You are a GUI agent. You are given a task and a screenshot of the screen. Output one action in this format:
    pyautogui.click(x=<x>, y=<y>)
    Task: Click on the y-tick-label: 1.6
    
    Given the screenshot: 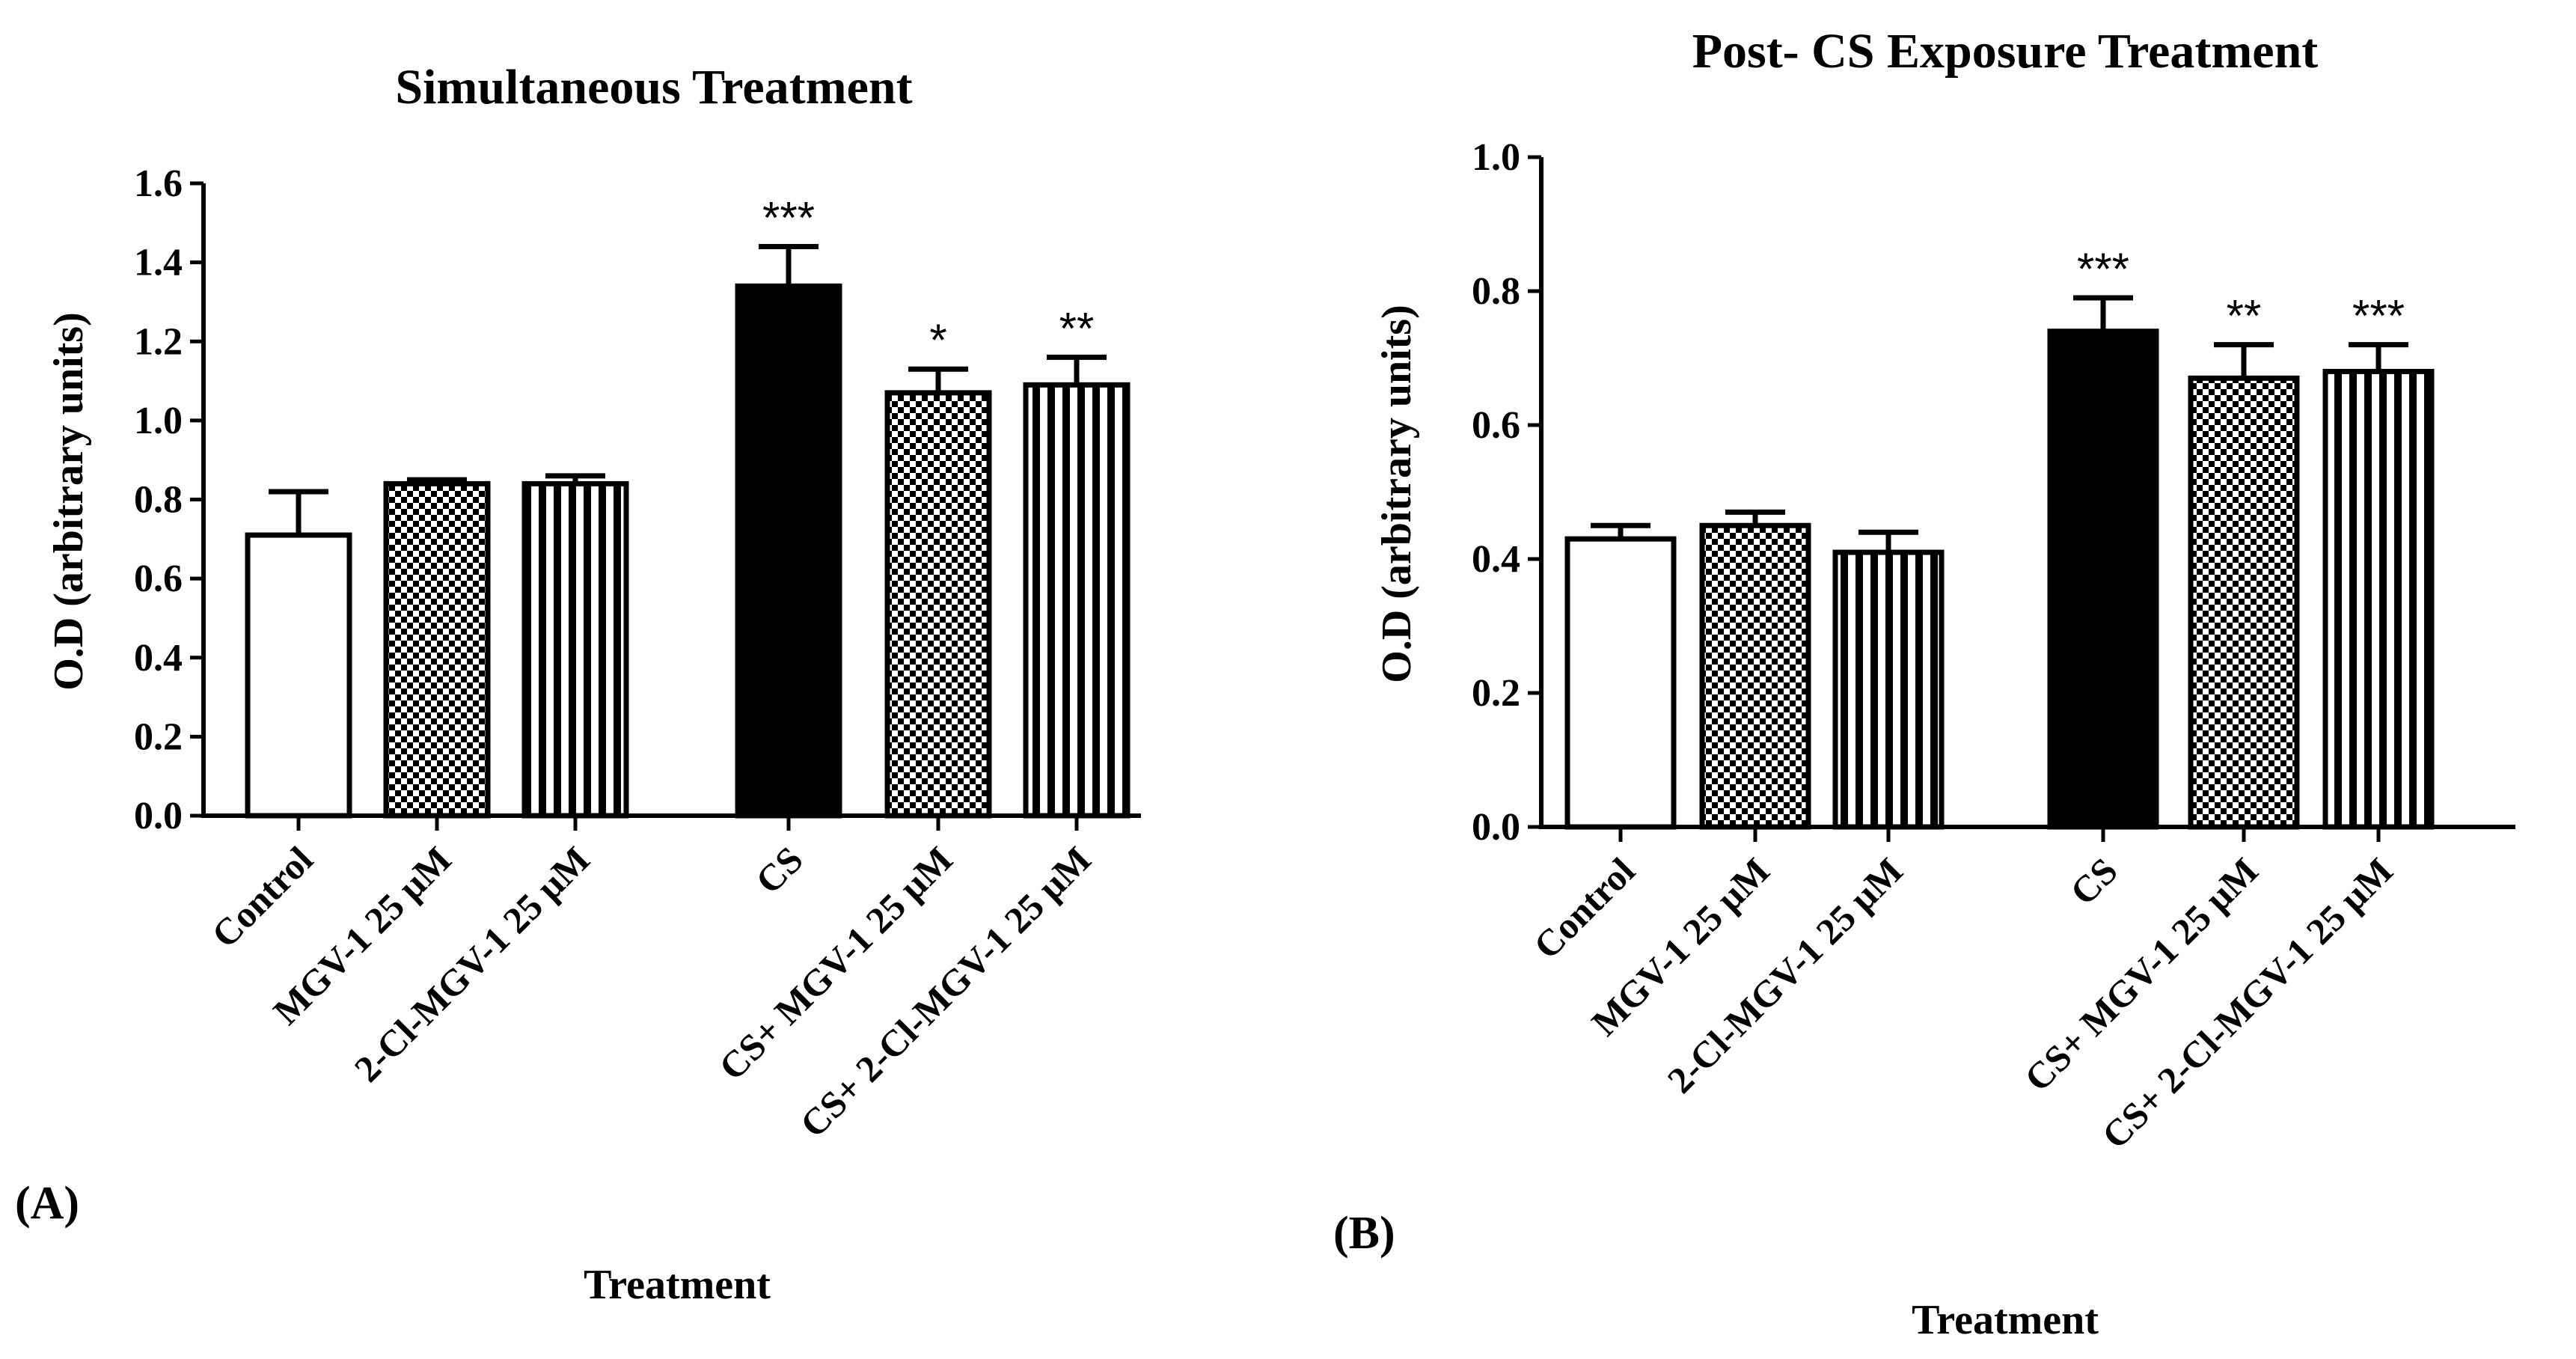 What is the action you would take?
    pyautogui.click(x=158, y=183)
    